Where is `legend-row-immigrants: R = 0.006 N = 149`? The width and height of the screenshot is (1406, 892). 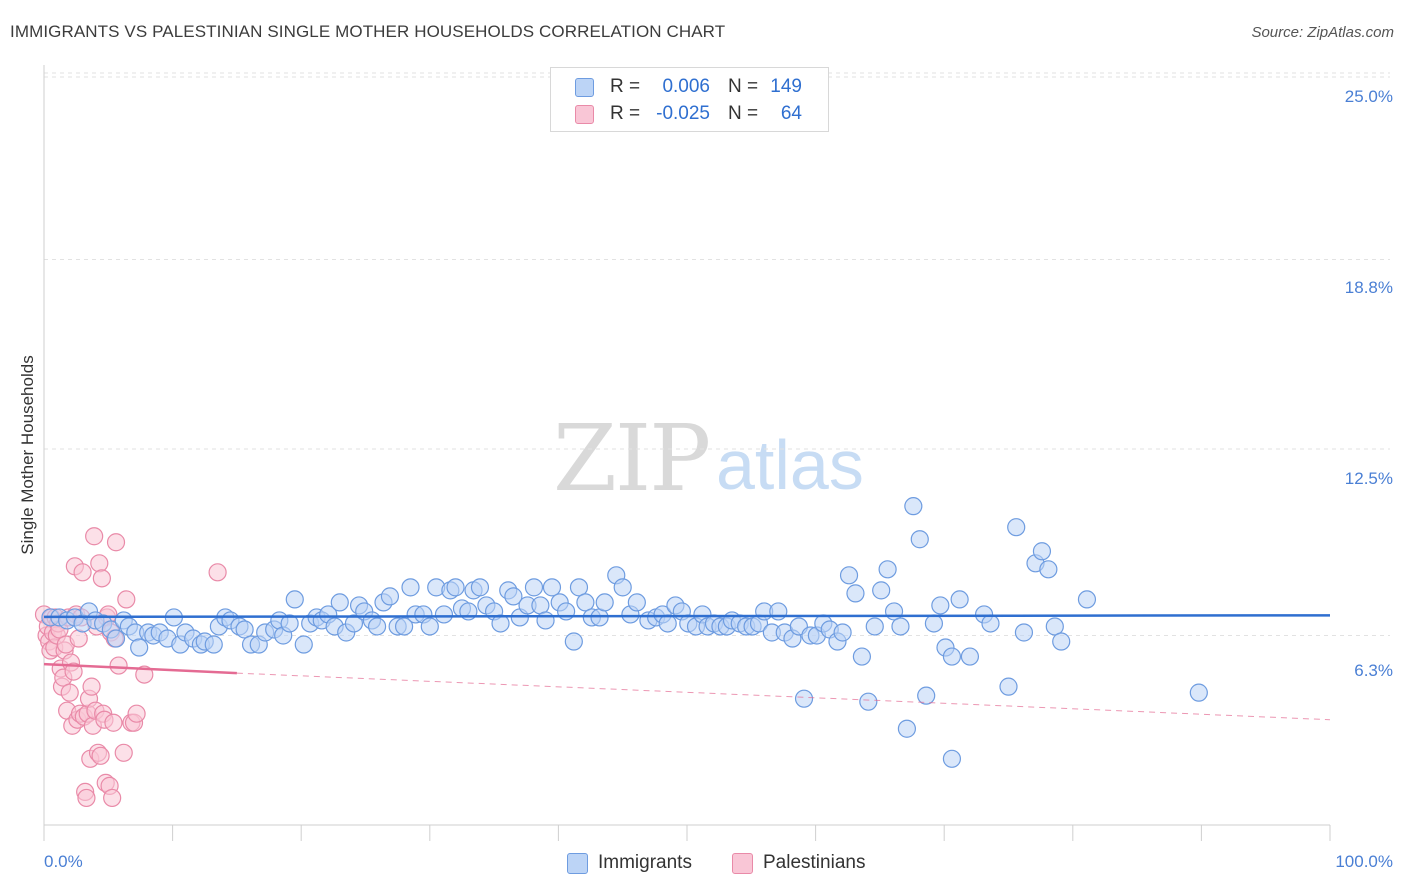
legend-row-immigrants: R = 0.006 N = 149 is located at coordinates (688, 87).